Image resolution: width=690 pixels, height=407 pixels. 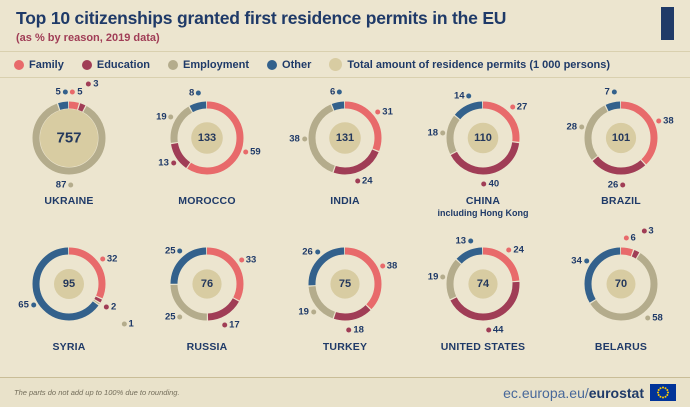 I want to click on donut-syria: 95 32 2 1 65, so click(x=69, y=284).